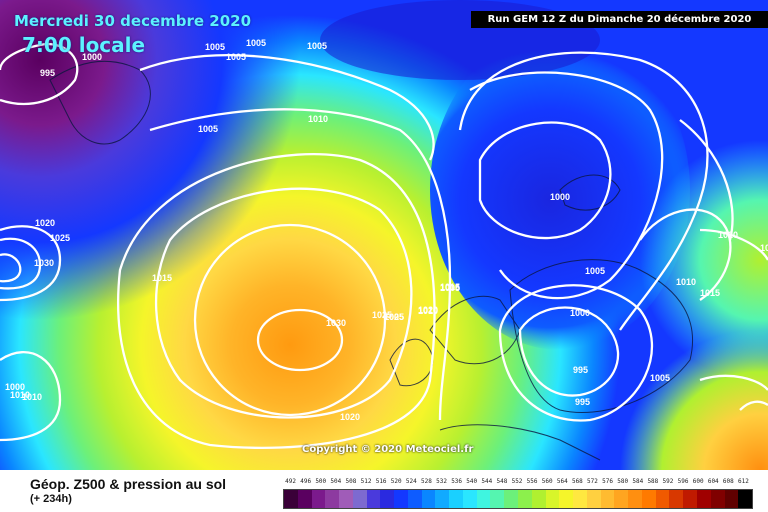 The image size is (768, 512). Describe the element at coordinates (569, 351) in the screenshot. I see `south-low-isobar` at that location.